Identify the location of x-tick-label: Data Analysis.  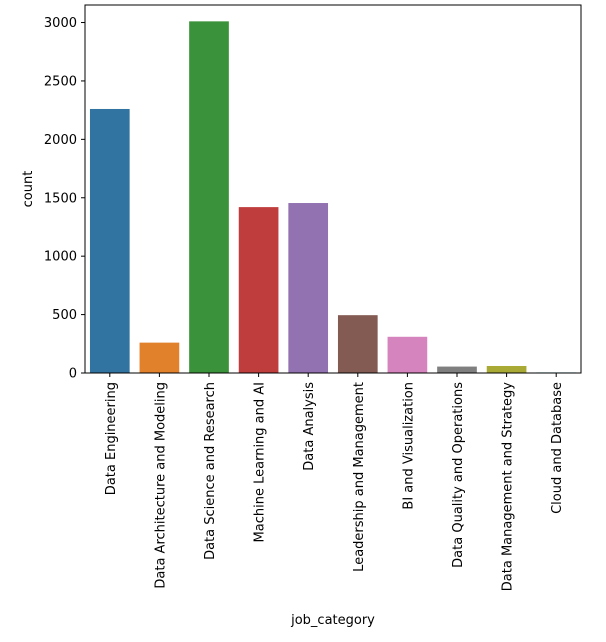
(309, 426).